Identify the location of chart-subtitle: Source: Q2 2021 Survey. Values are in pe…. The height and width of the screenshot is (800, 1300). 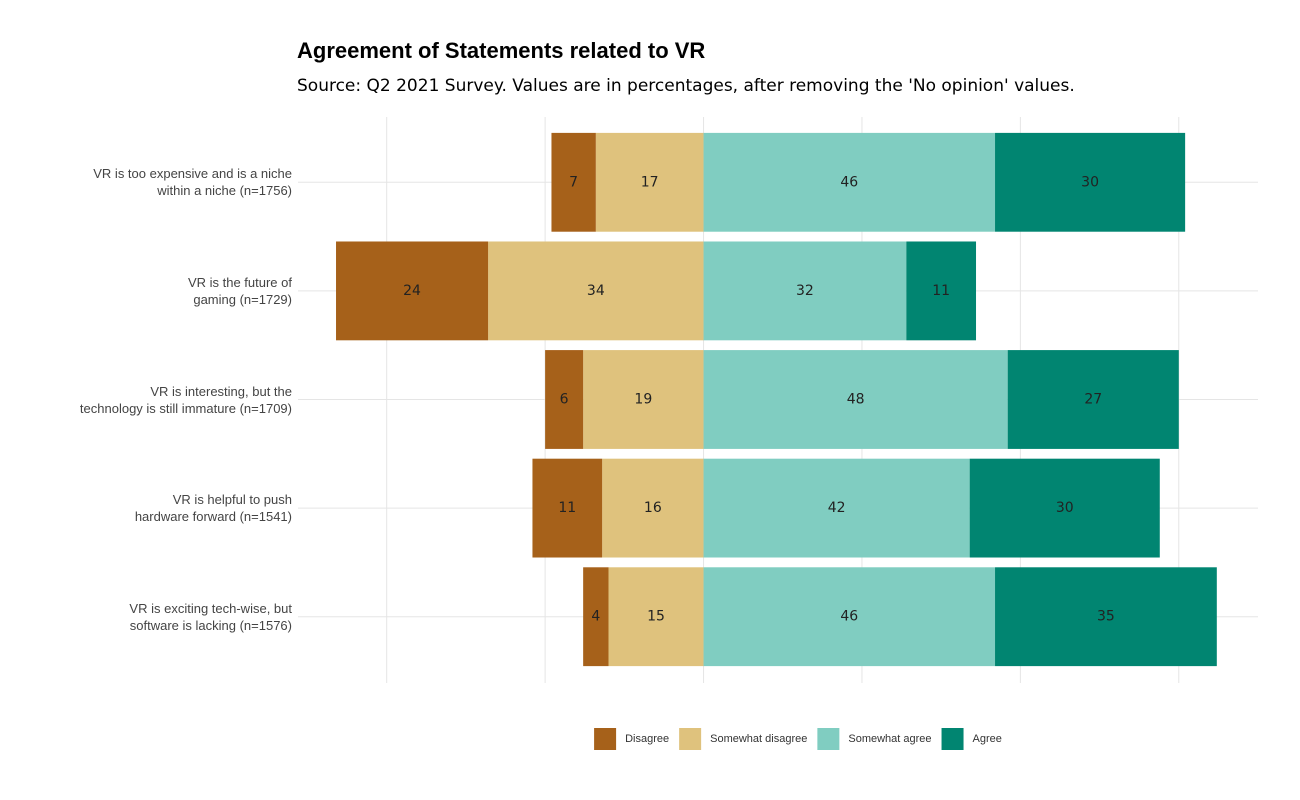
(686, 86).